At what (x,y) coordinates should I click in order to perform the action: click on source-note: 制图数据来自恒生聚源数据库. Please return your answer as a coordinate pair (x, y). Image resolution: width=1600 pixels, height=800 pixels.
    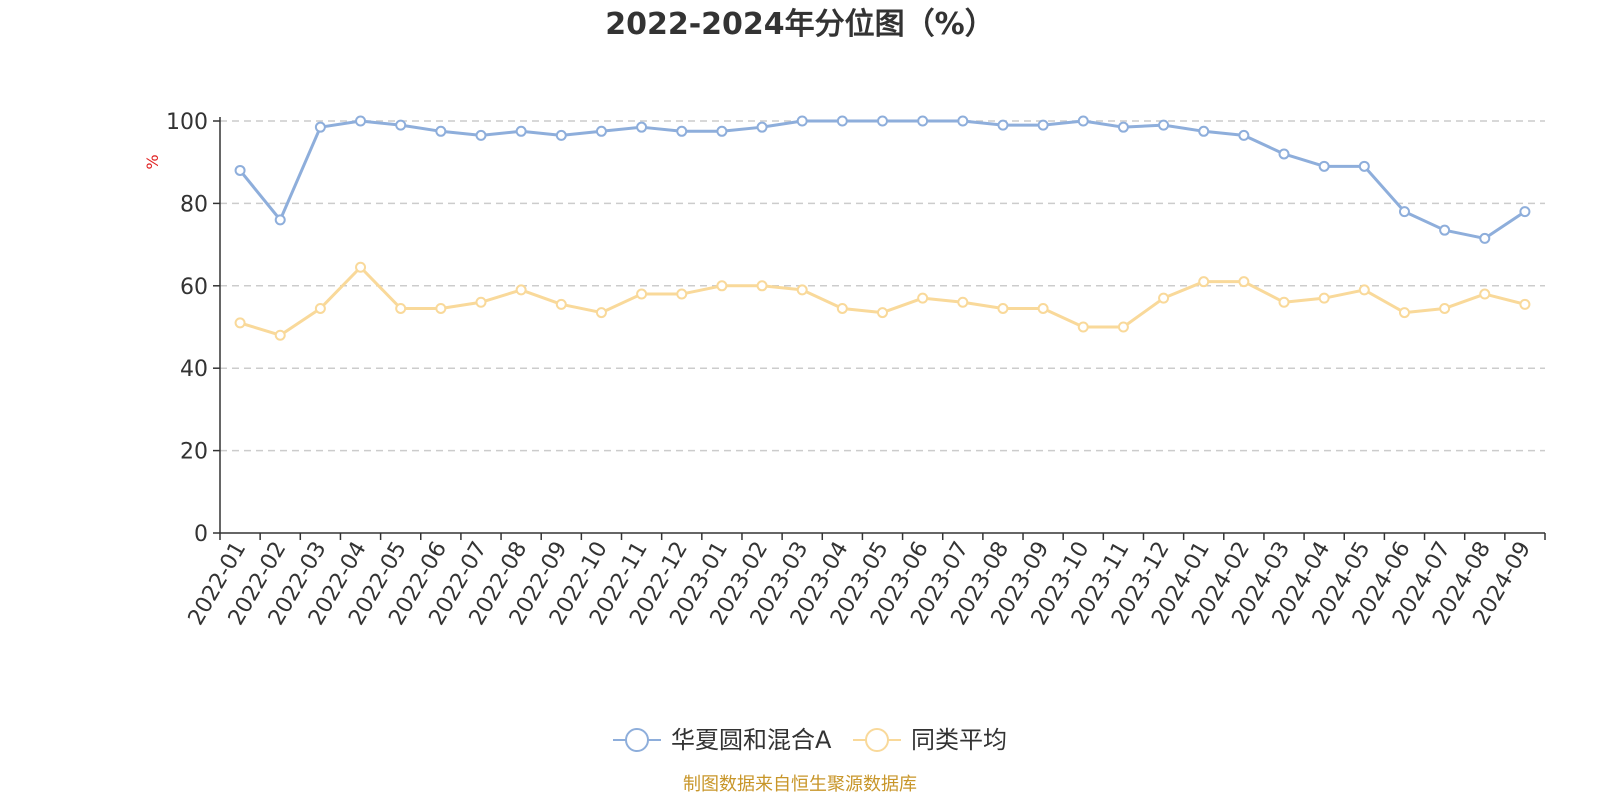
    Looking at the image, I should click on (800, 784).